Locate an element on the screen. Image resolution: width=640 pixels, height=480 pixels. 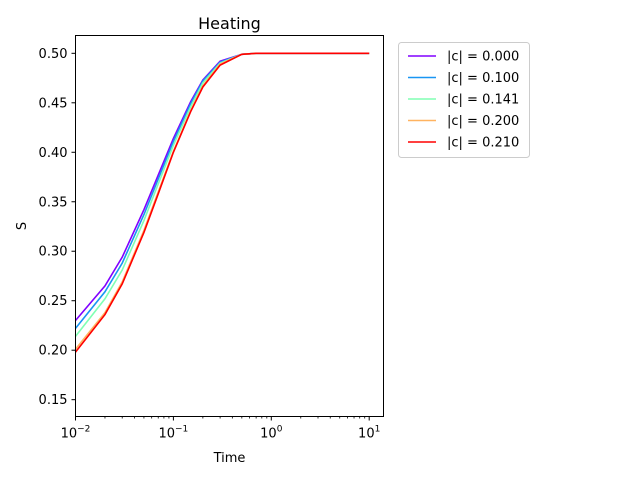
x-axis-label: Time is located at coordinates (229, 458).